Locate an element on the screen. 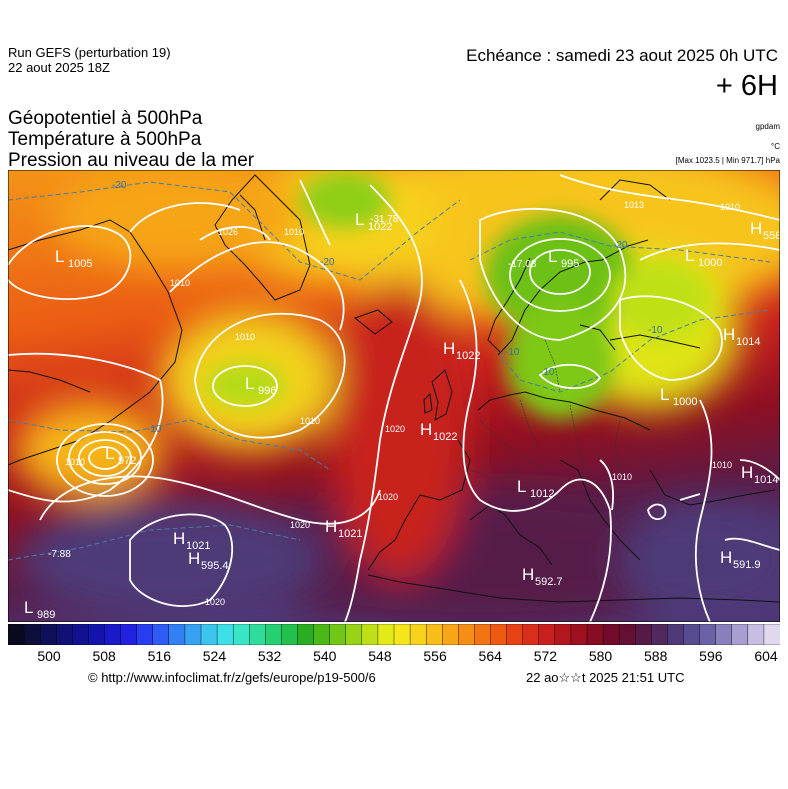 The height and width of the screenshot is (789, 788). colorbar-tick-label: 596 is located at coordinates (711, 656).